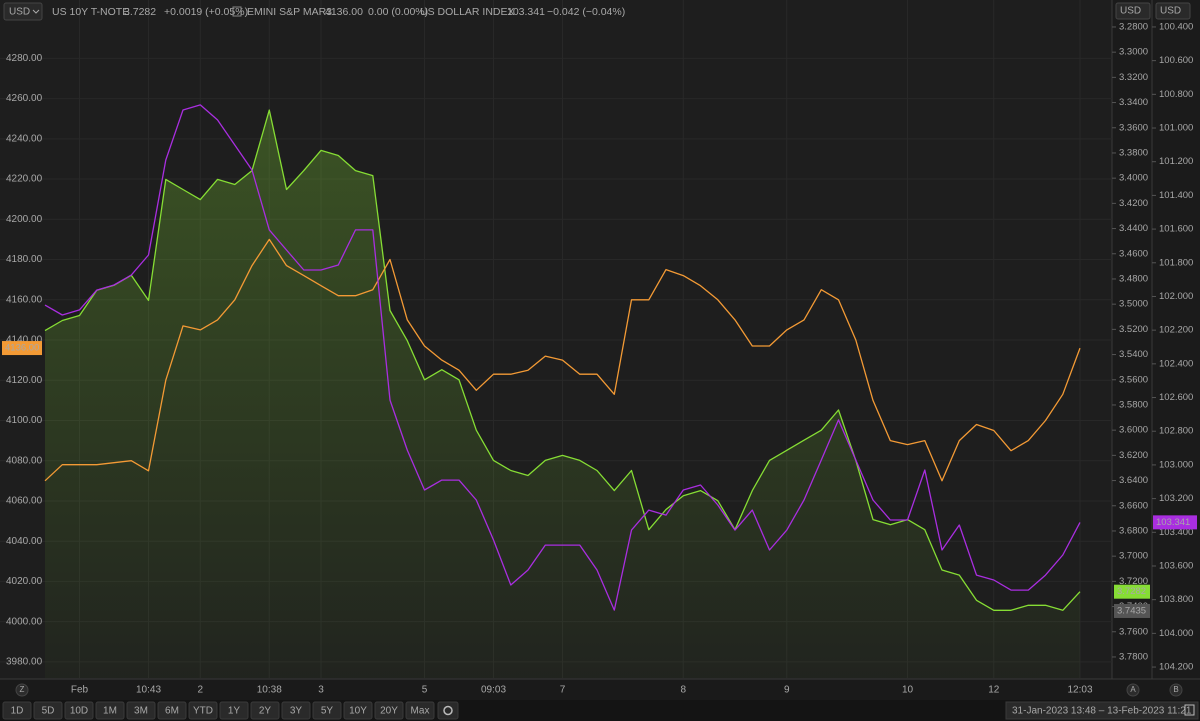 The width and height of the screenshot is (1200, 721). What do you see at coordinates (1133, 530) in the screenshot?
I see `y2-tick-label: 3.6800` at bounding box center [1133, 530].